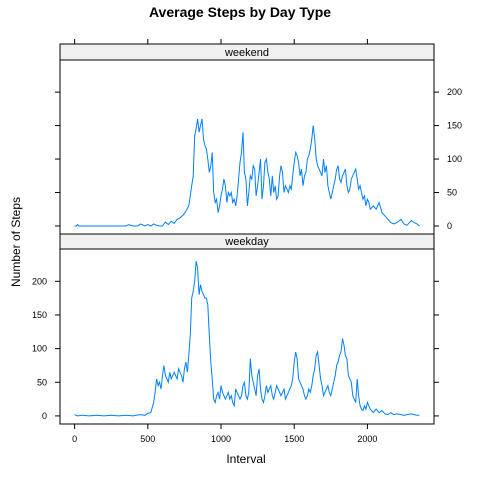 The width and height of the screenshot is (480, 480). Describe the element at coordinates (246, 242) in the screenshot. I see `strip-label-weekday: weekday` at that location.